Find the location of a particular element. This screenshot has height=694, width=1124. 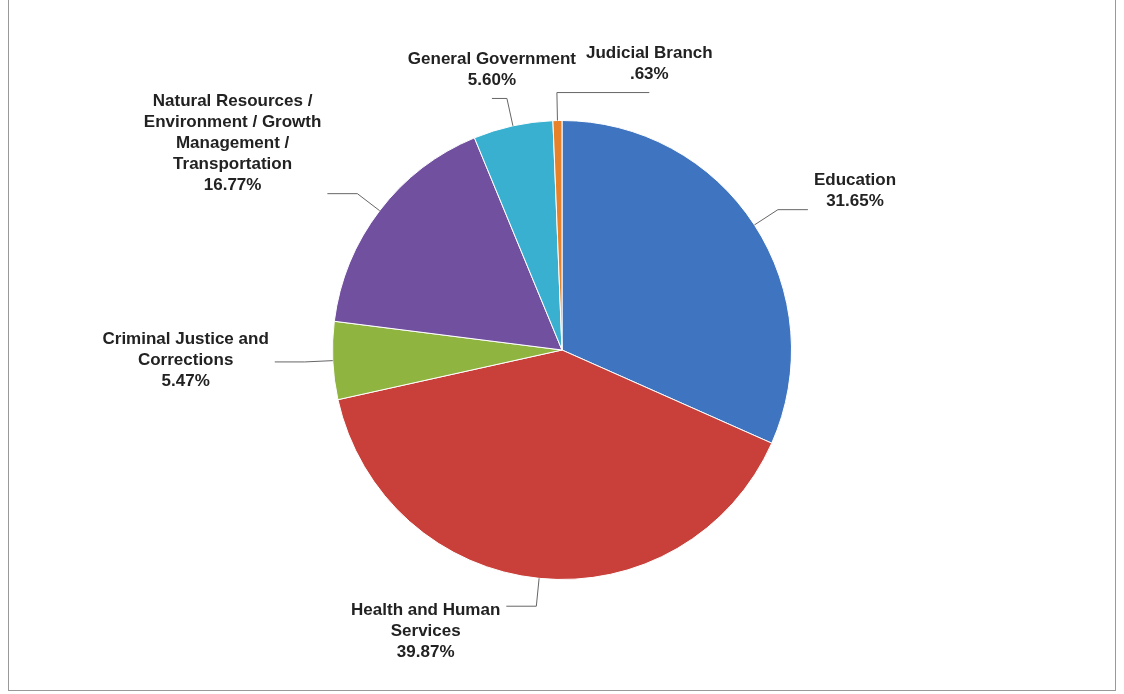

slice-label: Criminal Justice and Corrections is located at coordinates (185, 348).